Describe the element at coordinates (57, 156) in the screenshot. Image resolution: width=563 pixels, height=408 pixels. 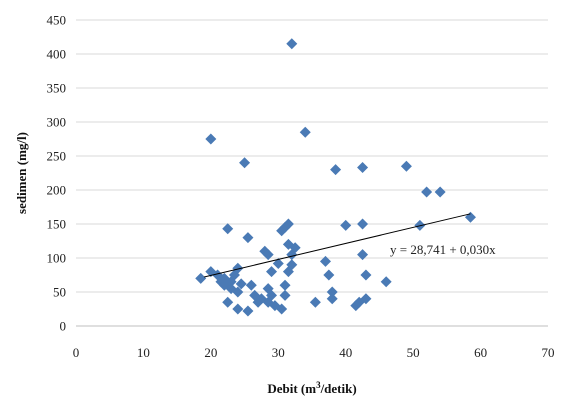
I see `y-tick-label: 250` at that location.